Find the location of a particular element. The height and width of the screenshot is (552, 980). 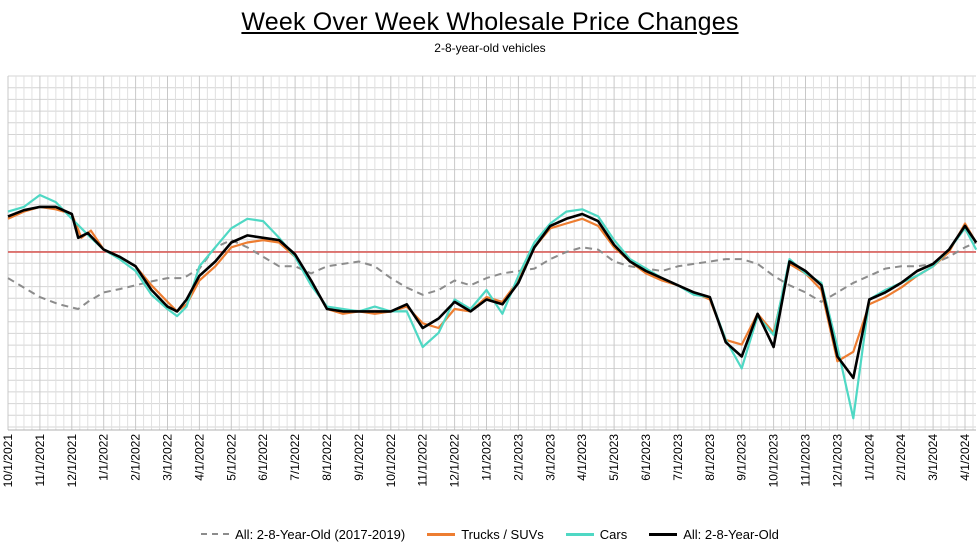

x-tick-label: 10/1/2021 is located at coordinates (8, 461).